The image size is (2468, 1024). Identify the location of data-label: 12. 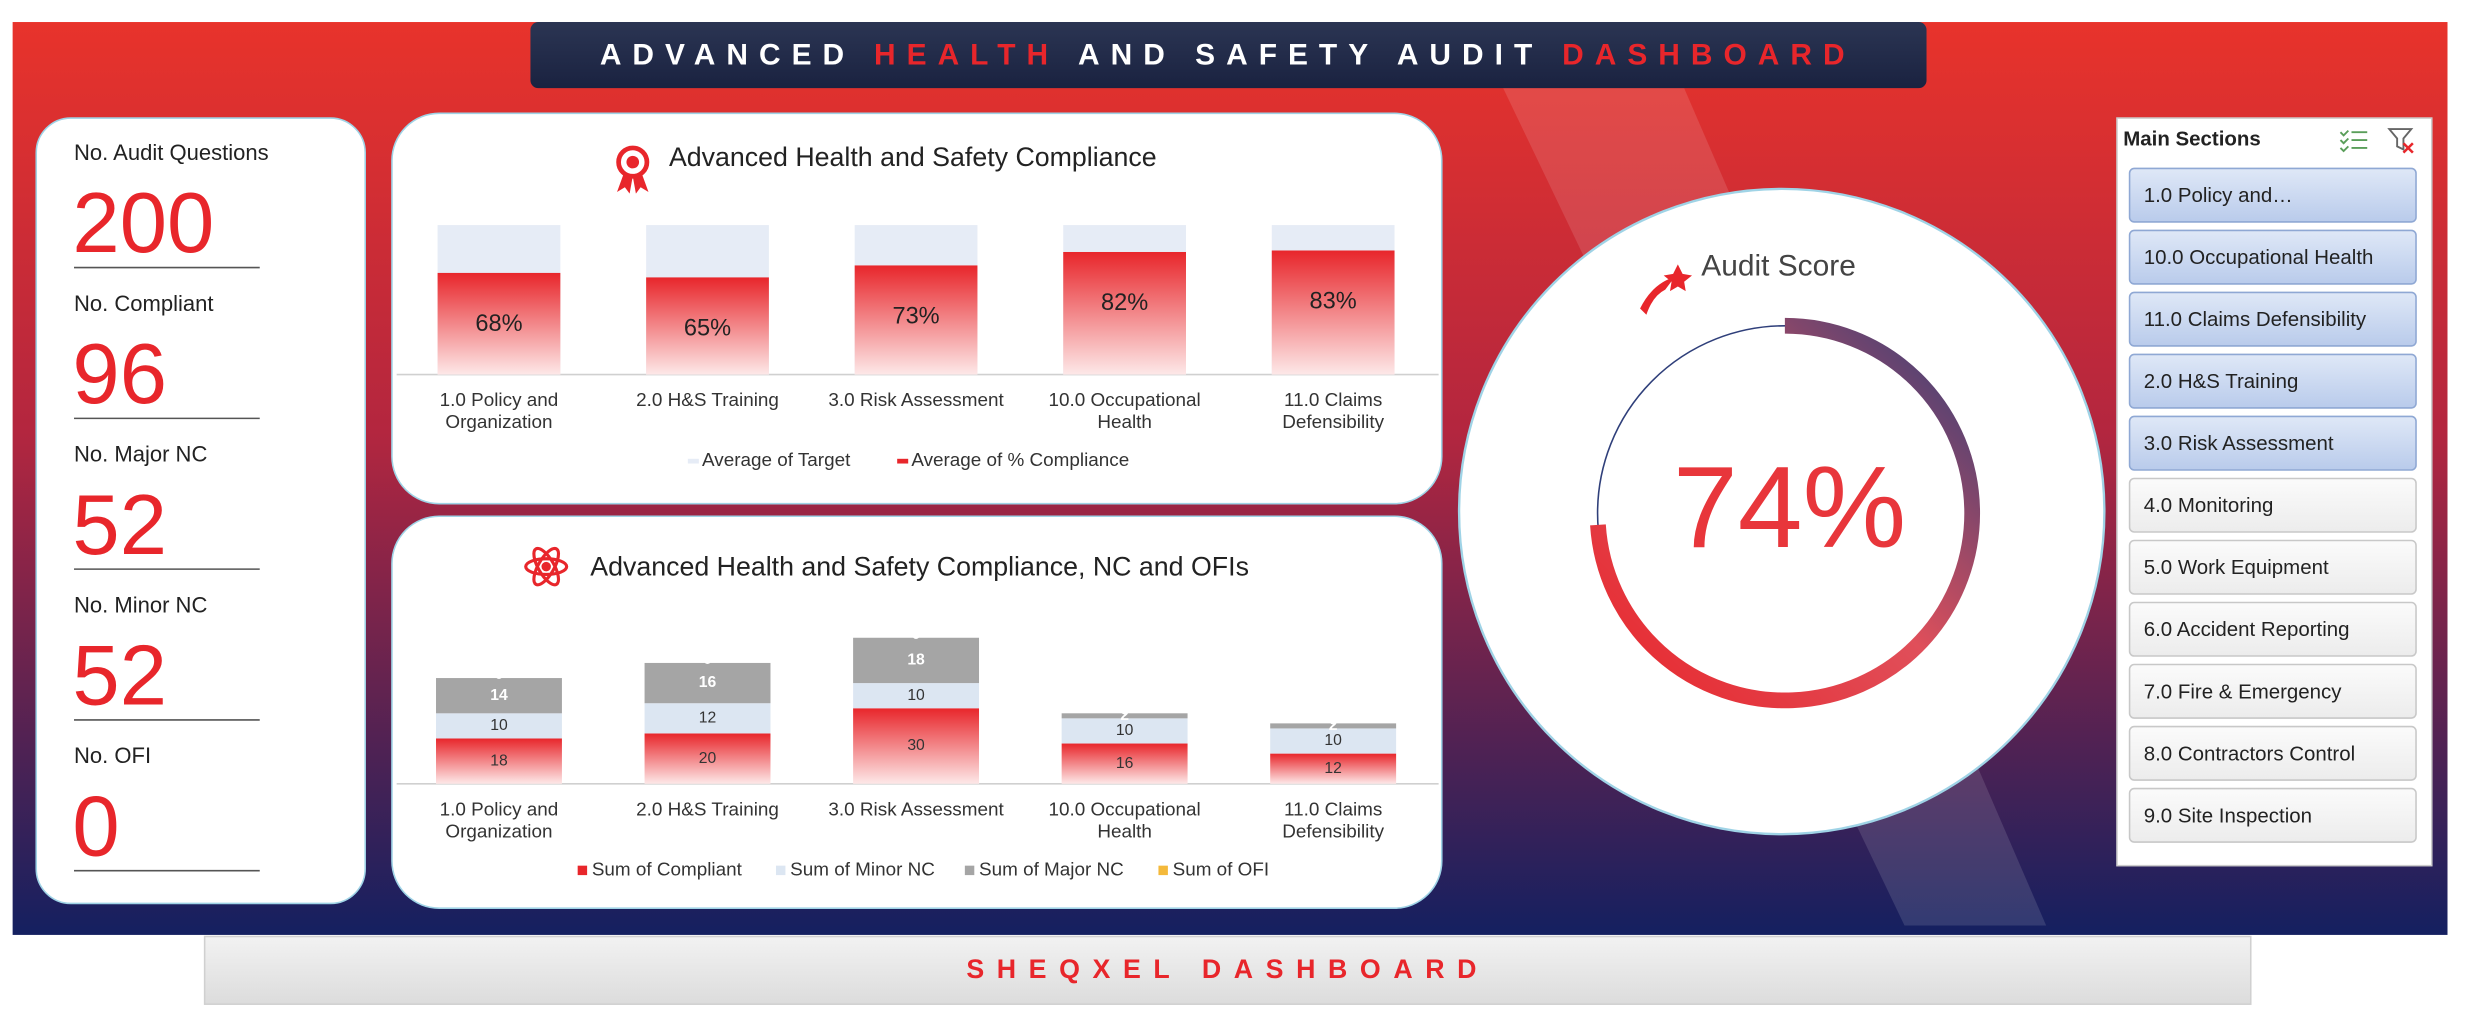
(707, 717).